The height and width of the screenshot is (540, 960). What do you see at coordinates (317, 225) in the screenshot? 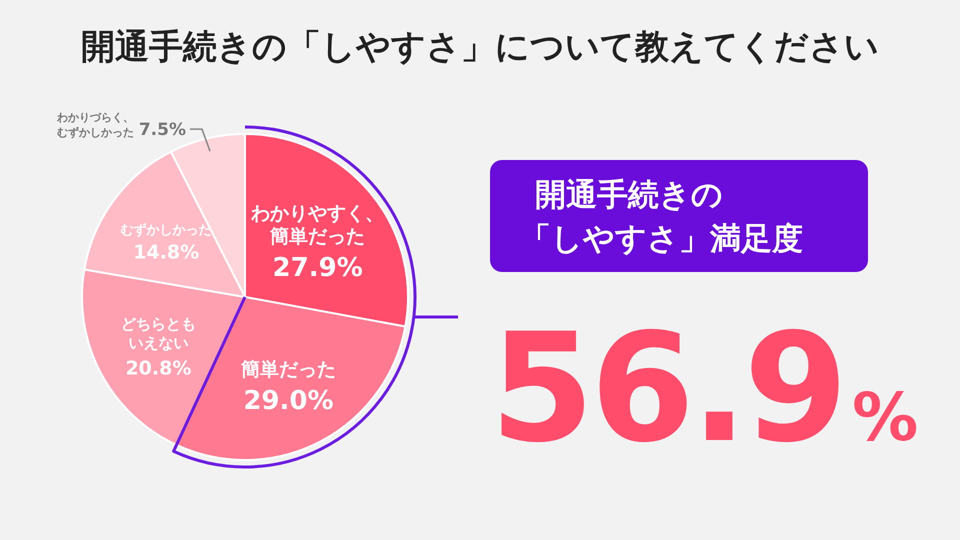
I see `slice-label: わかりやすく、簡単だった` at bounding box center [317, 225].